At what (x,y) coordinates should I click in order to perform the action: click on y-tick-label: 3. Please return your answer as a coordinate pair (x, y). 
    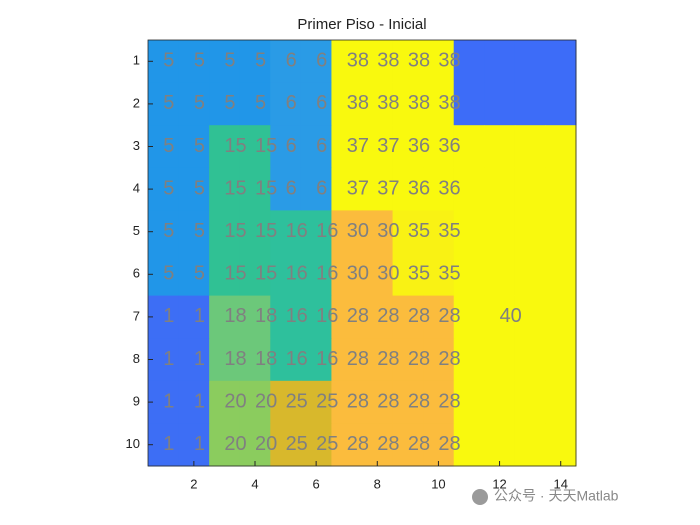
    Looking at the image, I should click on (136, 145).